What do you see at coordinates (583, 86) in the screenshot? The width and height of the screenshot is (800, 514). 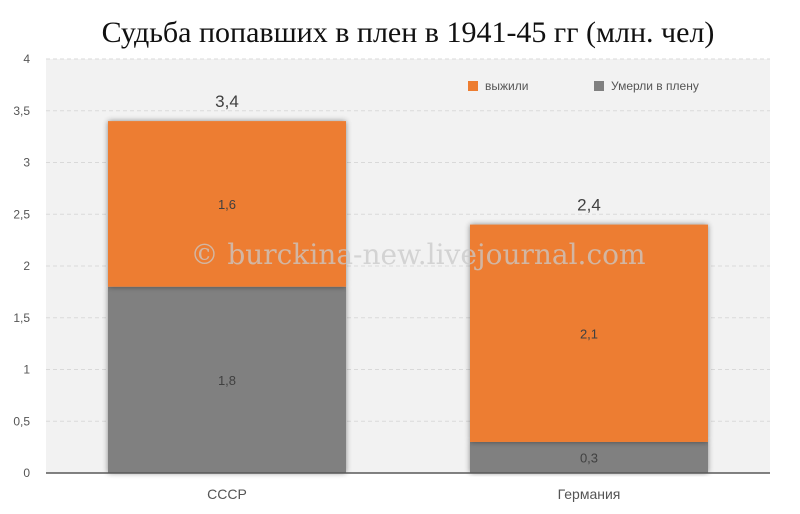 I see `legend: выжили Умерли в плену` at bounding box center [583, 86].